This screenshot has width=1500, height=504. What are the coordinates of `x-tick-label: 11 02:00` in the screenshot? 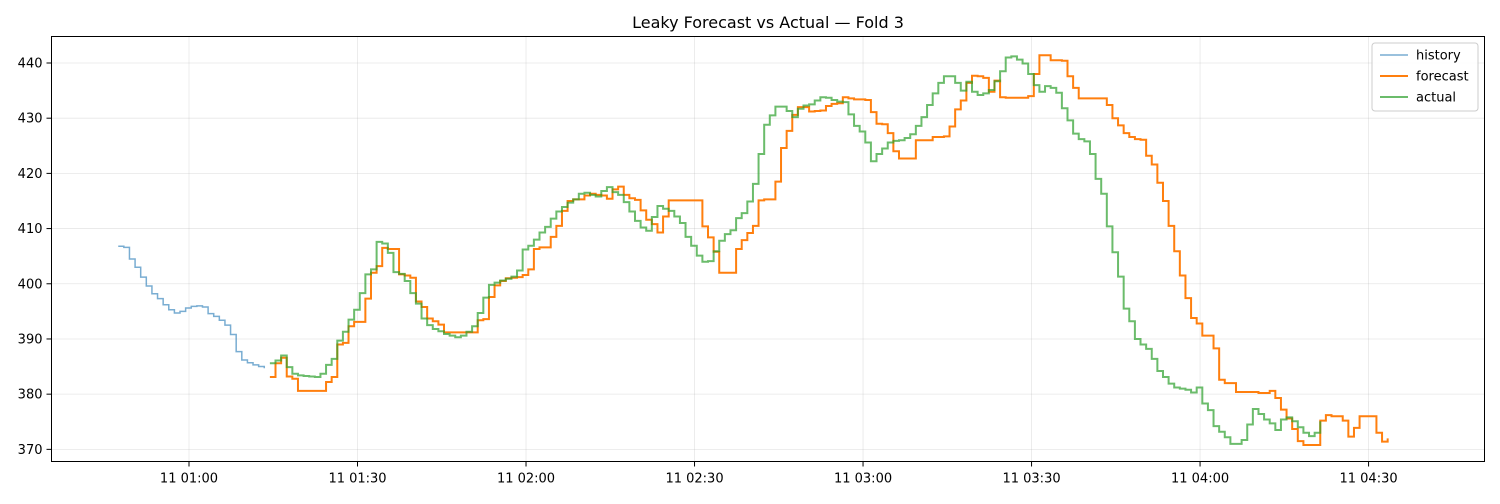 It's located at (526, 479).